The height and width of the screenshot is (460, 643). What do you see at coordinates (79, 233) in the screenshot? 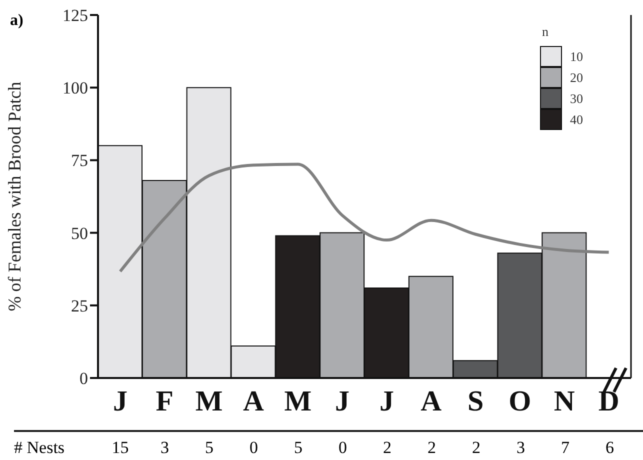
I see `y-tick-label: 50` at bounding box center [79, 233].